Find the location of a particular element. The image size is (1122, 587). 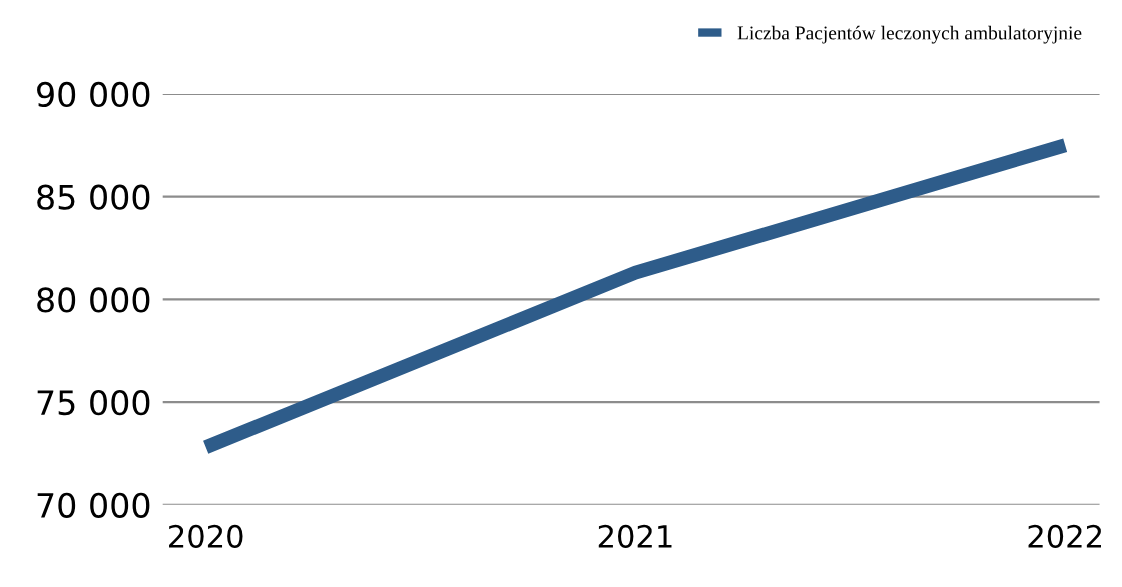

y-tick-label: 80 000 is located at coordinates (93, 300).